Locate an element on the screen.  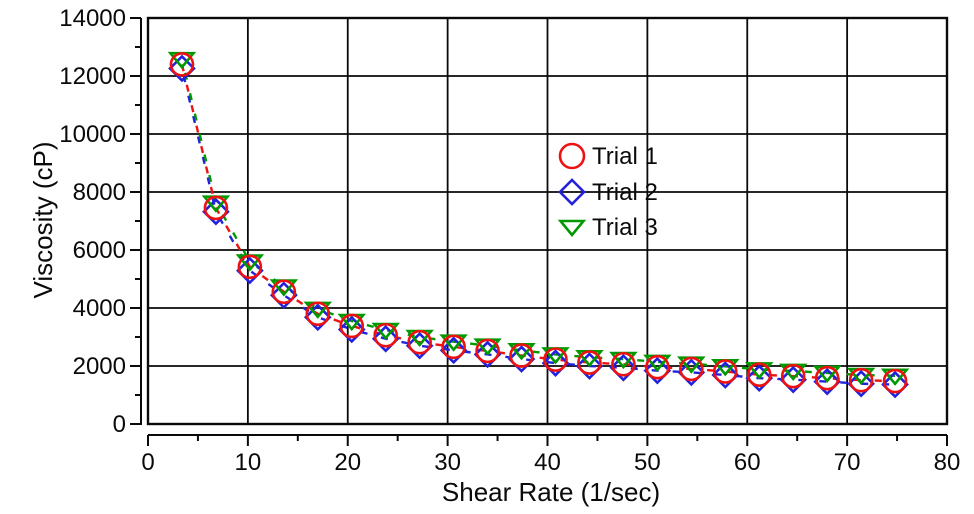
legend-marker-circle-icon is located at coordinates (572, 156).